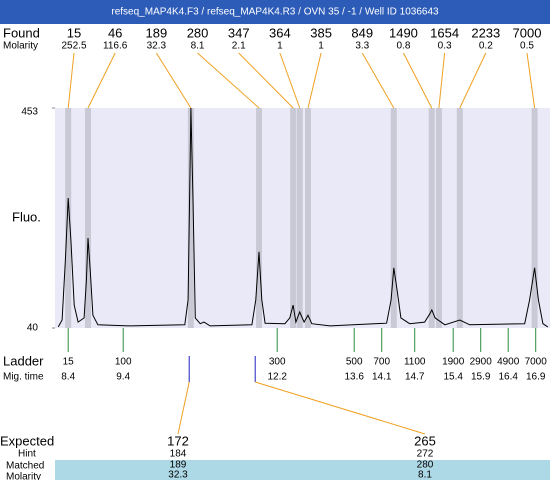  Describe the element at coordinates (74, 32) in the screenshot. I see `found-size: 15` at that location.